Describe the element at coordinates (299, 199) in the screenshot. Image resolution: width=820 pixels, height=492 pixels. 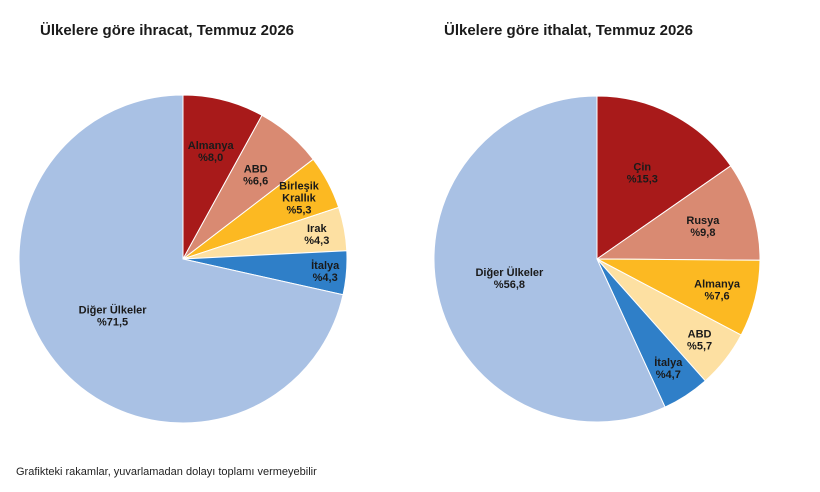
I see `export-slice-label-2: Birleşik Krallık %5,3` at that location.